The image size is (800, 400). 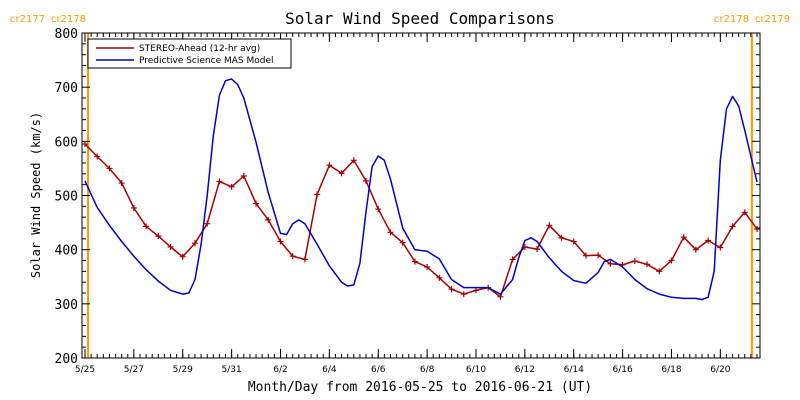 What do you see at coordinates (66, 142) in the screenshot?
I see `y-tick-label: 600` at bounding box center [66, 142].